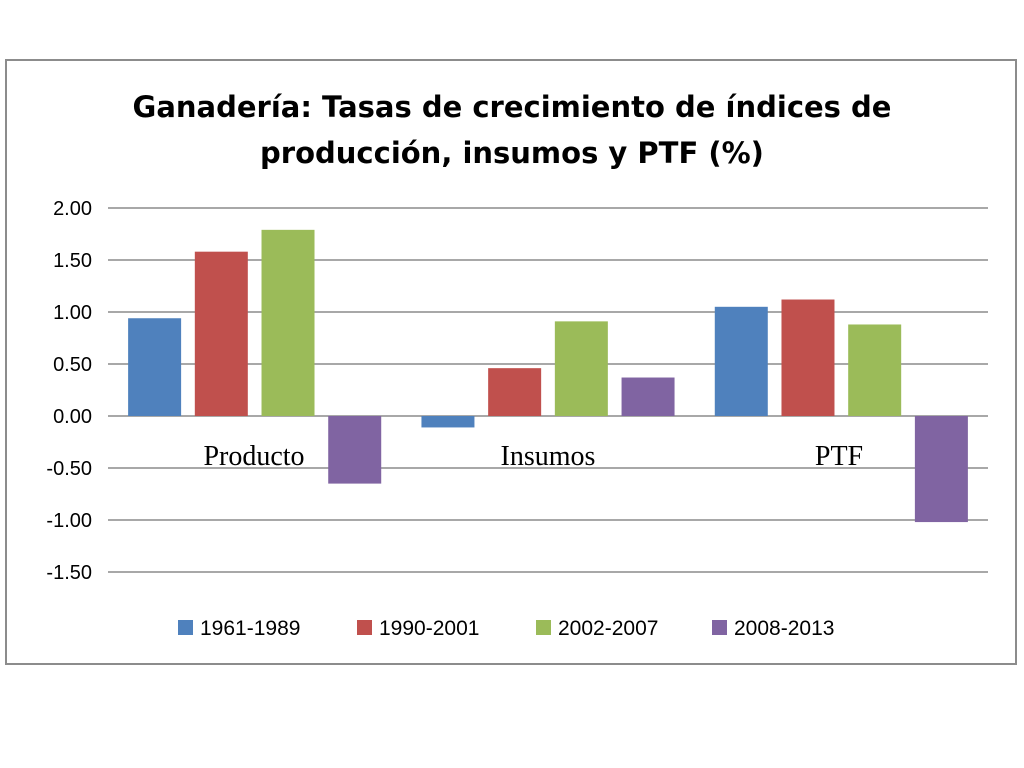 The width and height of the screenshot is (1024, 768). What do you see at coordinates (506, 628) in the screenshot?
I see `legend: 1961-1989 1990-2001 2002-2007 2008-2013` at bounding box center [506, 628].